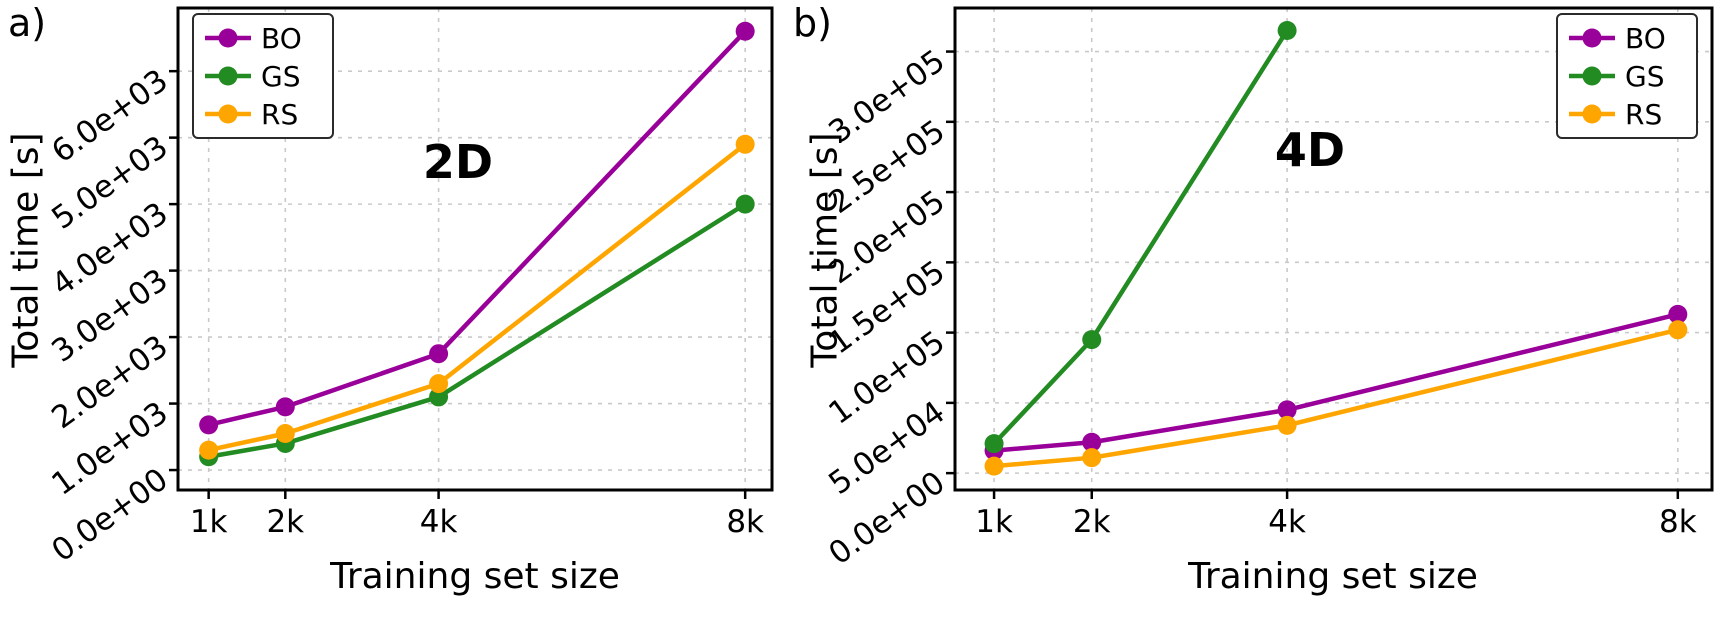 This screenshot has width=1725, height=625. Describe the element at coordinates (1333, 576) in the screenshot. I see `x-axis-label-b: Training set size` at that location.